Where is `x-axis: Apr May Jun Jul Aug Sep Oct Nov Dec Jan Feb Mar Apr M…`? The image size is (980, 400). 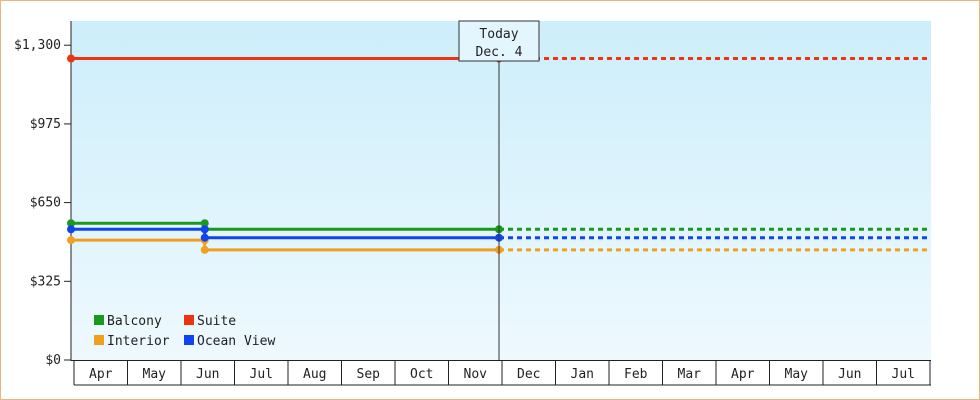 x-axis: Apr May Jun Jul Aug Sep Oct Nov Dec Jan Feb Mar Apr M… is located at coordinates (501, 373).